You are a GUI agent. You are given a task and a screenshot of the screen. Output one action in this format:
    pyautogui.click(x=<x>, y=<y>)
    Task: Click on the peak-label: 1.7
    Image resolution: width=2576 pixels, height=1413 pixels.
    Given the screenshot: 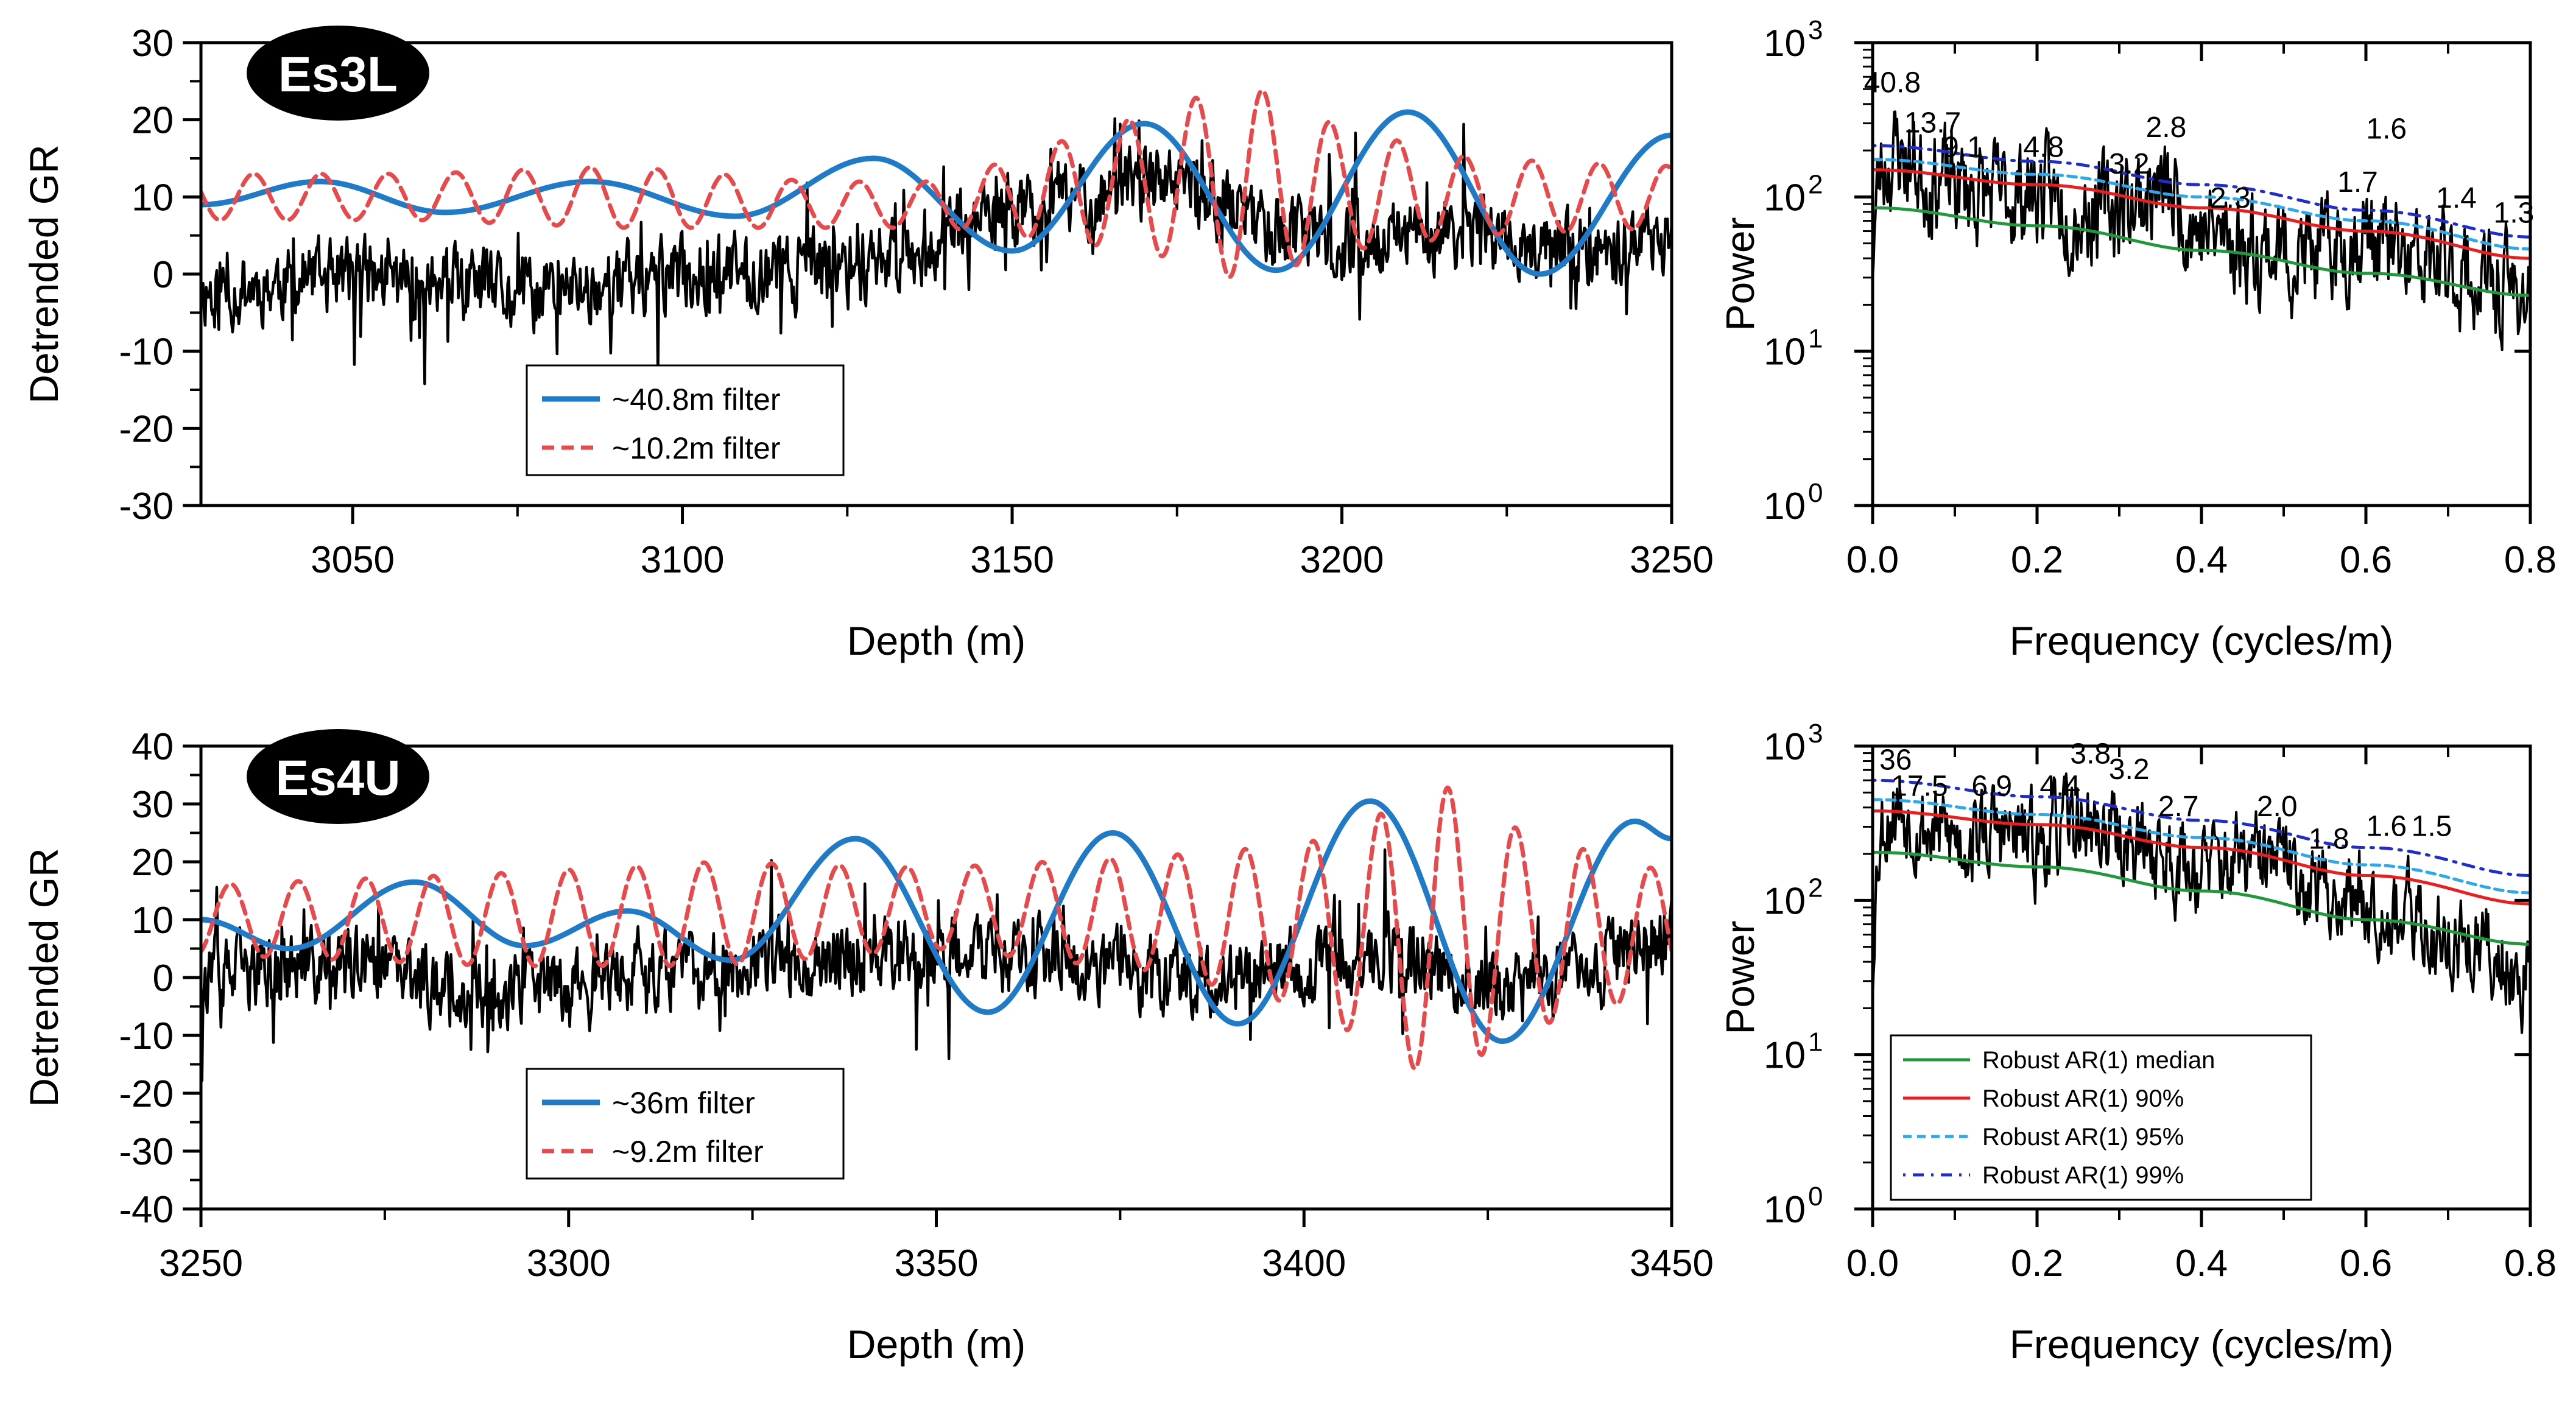 What is the action you would take?
    pyautogui.click(x=2357, y=182)
    